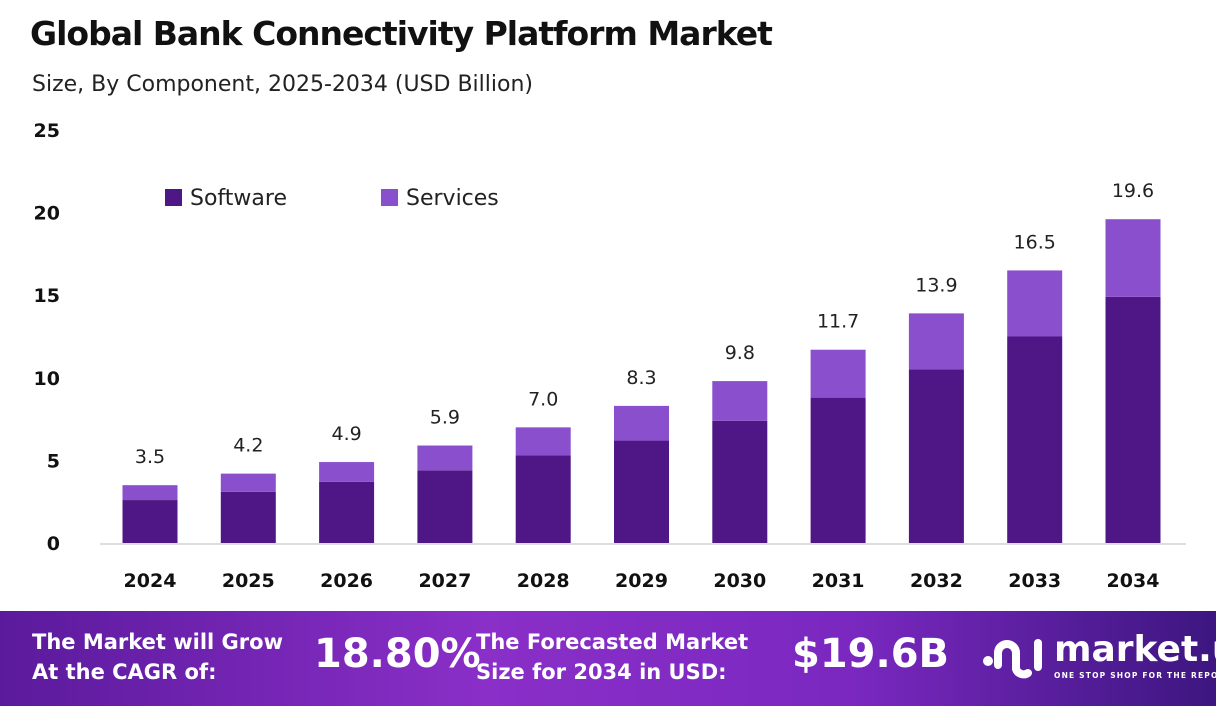 The width and height of the screenshot is (1216, 706). What do you see at coordinates (53, 544) in the screenshot?
I see `y-tick-label: 0` at bounding box center [53, 544].